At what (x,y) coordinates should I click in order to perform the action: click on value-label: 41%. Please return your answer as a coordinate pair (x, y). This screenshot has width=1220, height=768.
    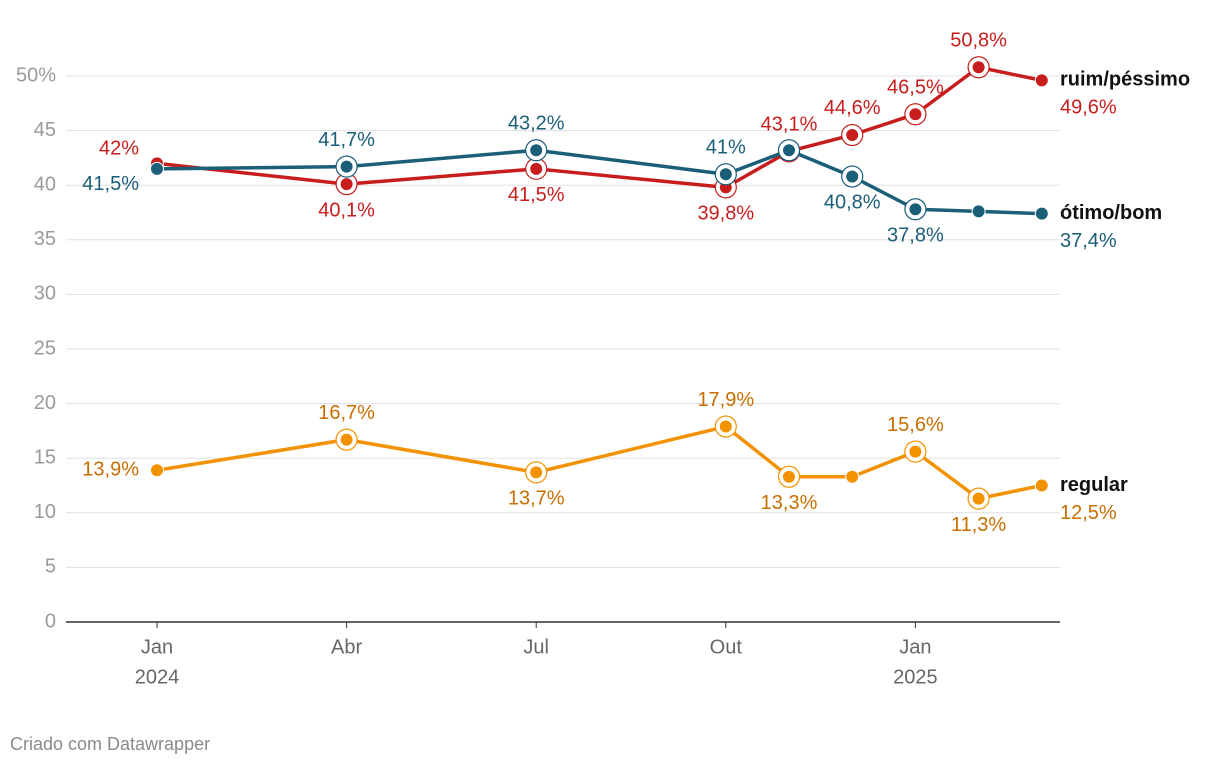
    Looking at the image, I should click on (726, 148).